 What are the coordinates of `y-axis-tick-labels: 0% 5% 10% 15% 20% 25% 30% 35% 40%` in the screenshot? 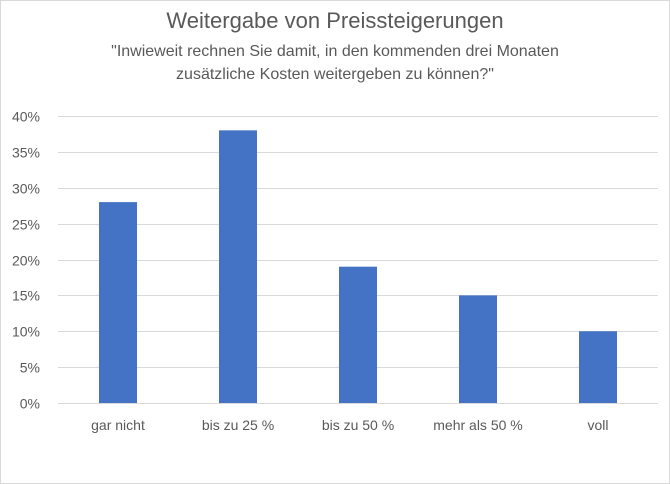 It's located at (26, 260).